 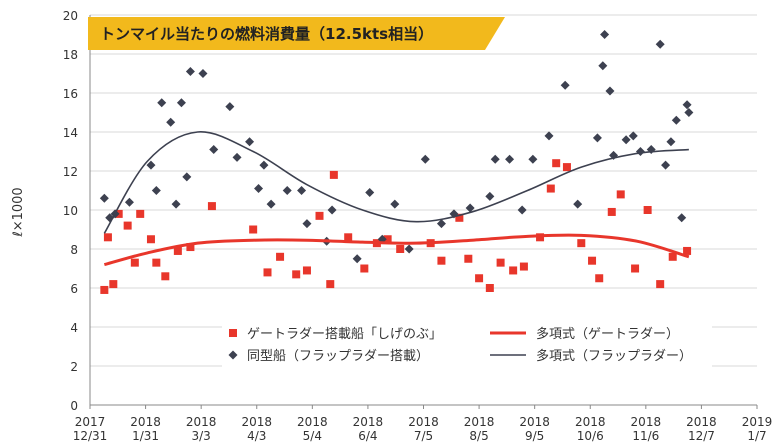 What do you see at coordinates (312, 429) in the screenshot?
I see `x-tick-label: 2018 5/4` at bounding box center [312, 429].